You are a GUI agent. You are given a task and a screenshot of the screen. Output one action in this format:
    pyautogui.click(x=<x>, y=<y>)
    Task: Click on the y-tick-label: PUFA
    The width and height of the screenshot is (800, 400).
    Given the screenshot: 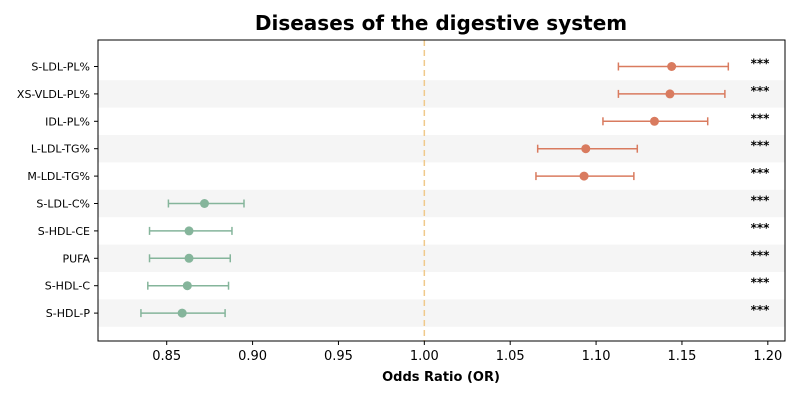 What is the action you would take?
    pyautogui.click(x=76, y=258)
    